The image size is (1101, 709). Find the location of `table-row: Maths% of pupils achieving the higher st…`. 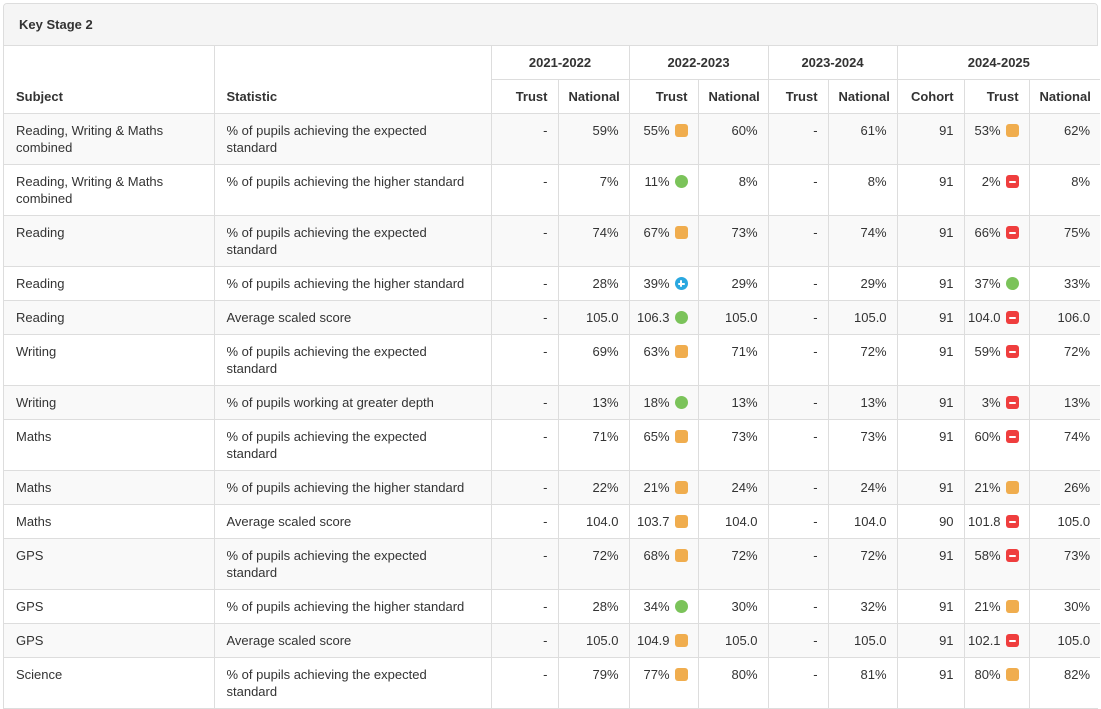

table-row: Maths% of pupils achieving the higher st… is located at coordinates (552, 487).